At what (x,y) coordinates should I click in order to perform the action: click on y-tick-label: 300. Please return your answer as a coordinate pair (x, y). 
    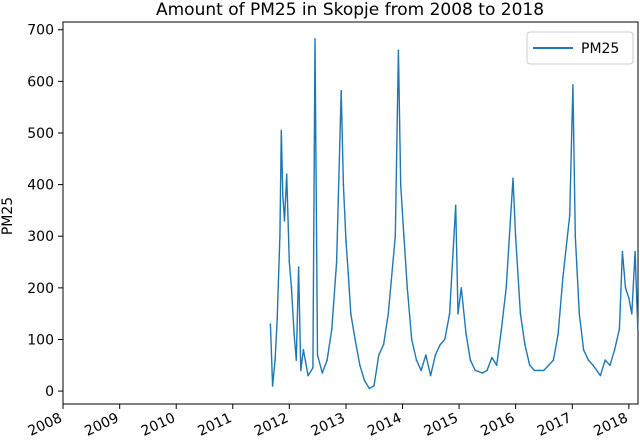
    Looking at the image, I should click on (40, 237).